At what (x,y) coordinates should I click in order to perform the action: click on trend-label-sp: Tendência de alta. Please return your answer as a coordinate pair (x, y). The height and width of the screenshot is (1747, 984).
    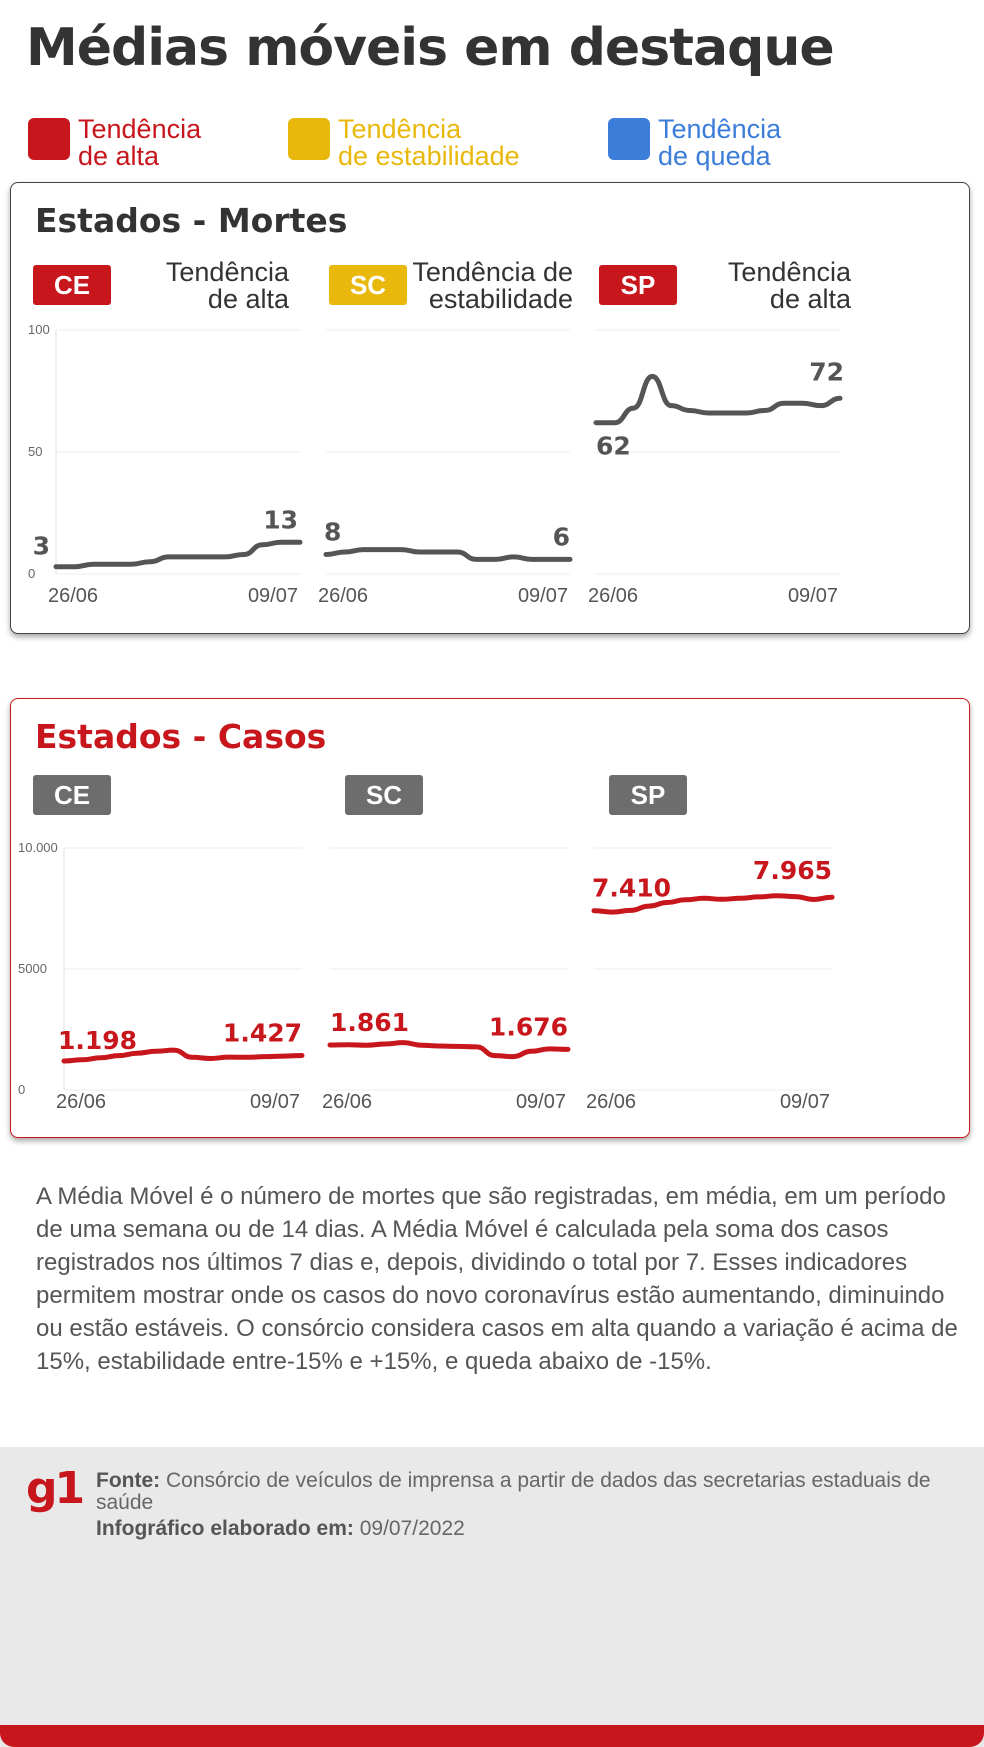
    Looking at the image, I should click on (789, 285).